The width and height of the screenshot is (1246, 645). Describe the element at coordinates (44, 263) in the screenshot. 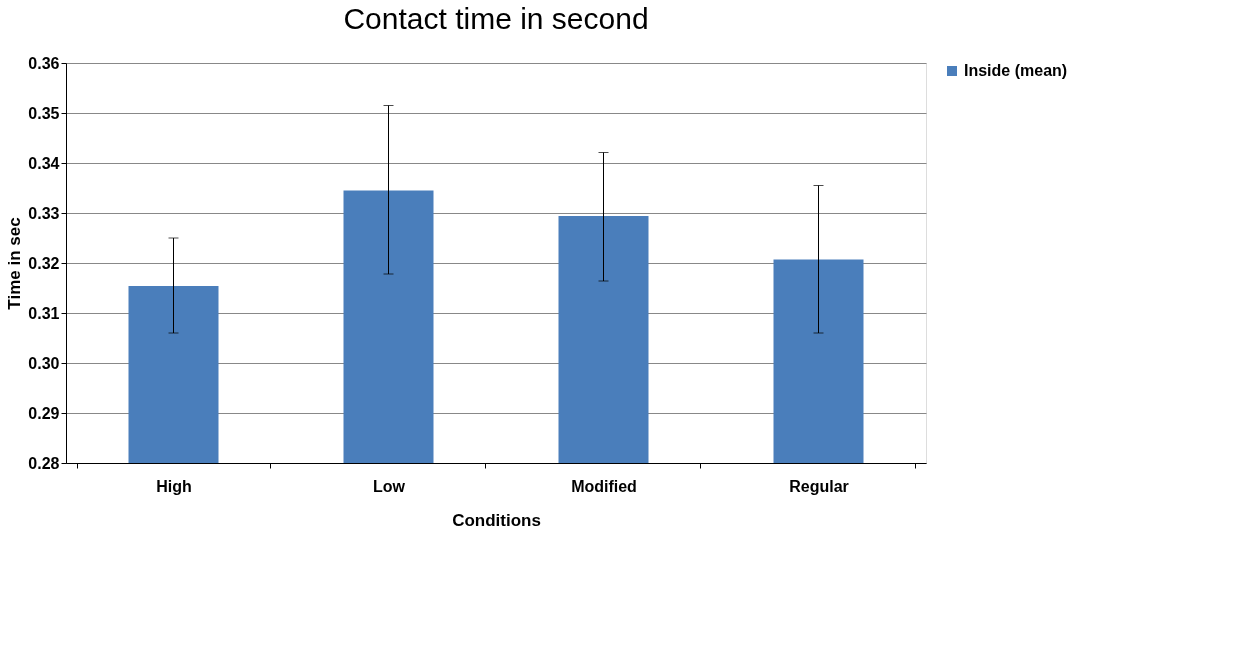

I see `y-tick-label: 0.32` at that location.